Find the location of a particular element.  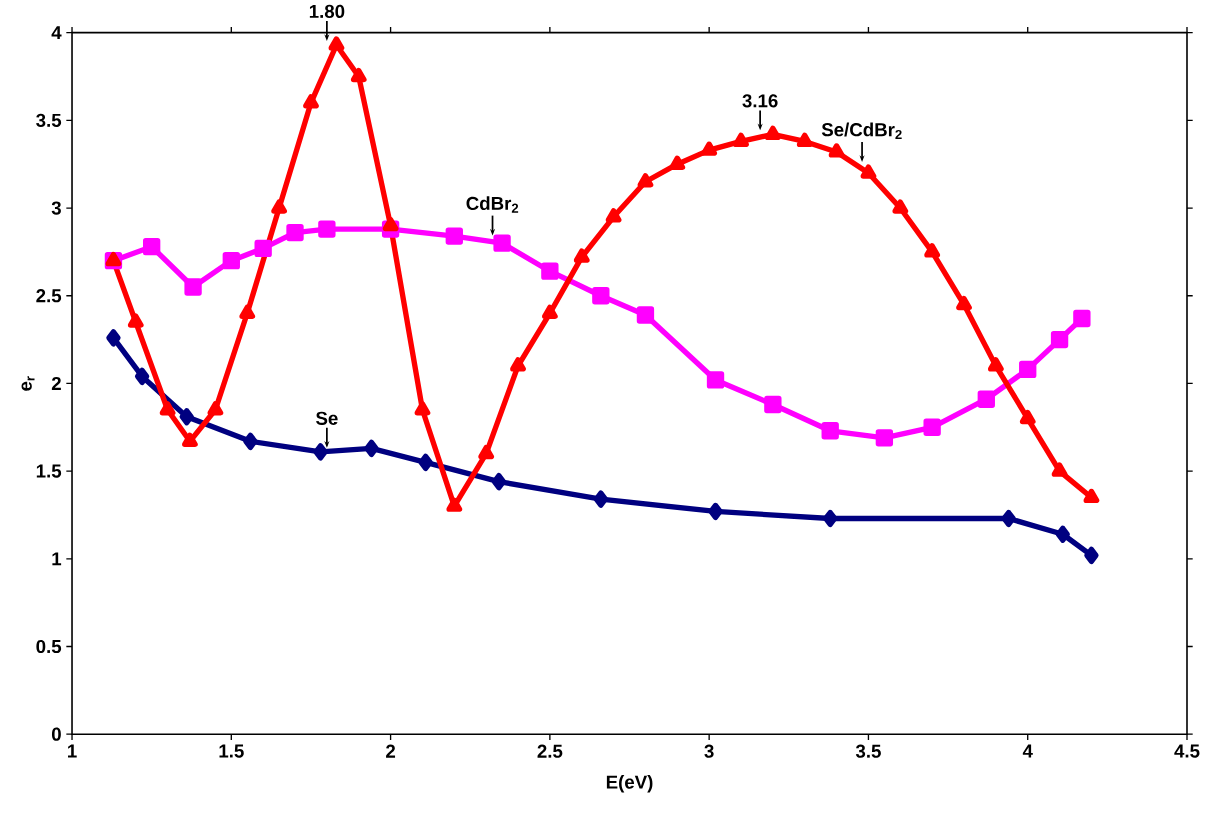

y-axis-title: e$_{r}$ is located at coordinates (28, 383).